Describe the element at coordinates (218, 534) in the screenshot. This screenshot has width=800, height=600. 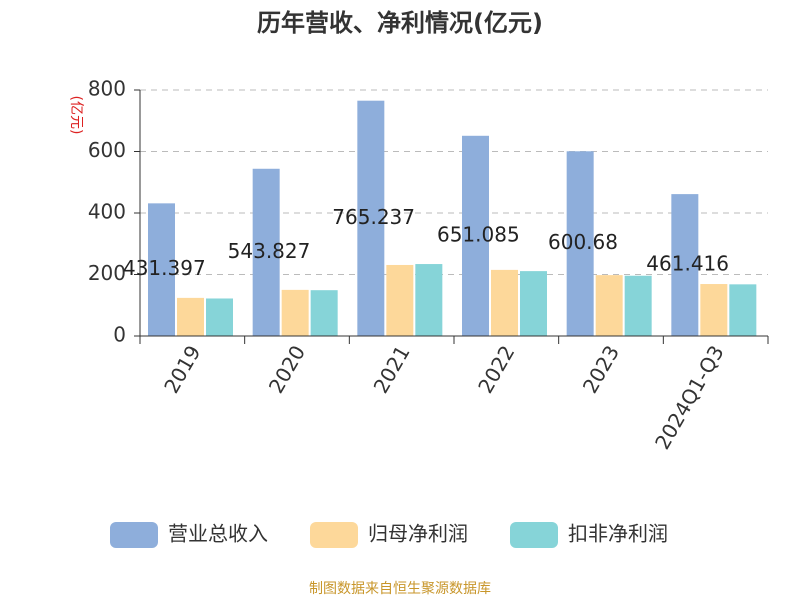
I see `legend-label: 营业总收入` at that location.